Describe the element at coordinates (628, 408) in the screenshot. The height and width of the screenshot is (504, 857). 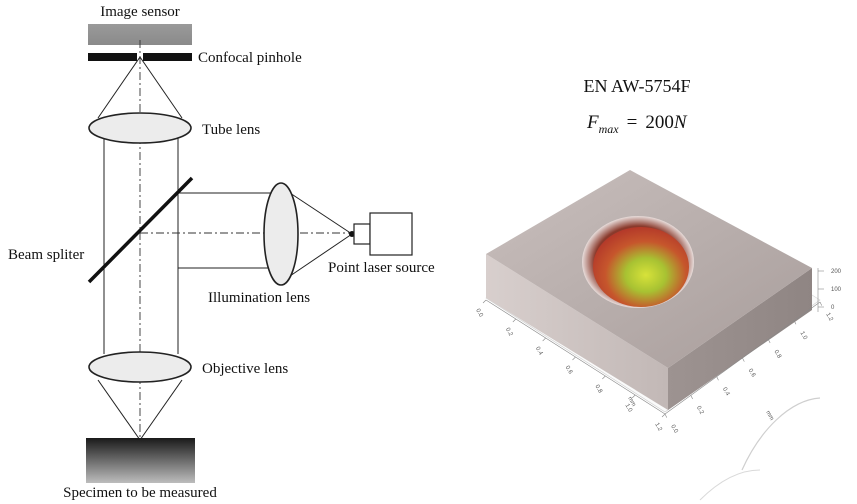
I see `axis-x-tick-label: 1.0` at that location.